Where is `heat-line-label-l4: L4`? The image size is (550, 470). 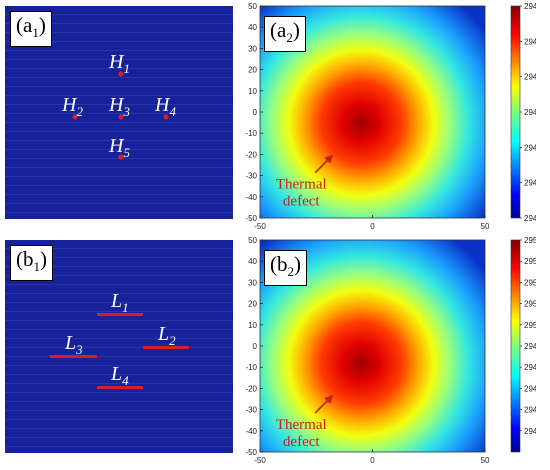
heat-line-label-l4: L4 is located at coordinates (119, 375).